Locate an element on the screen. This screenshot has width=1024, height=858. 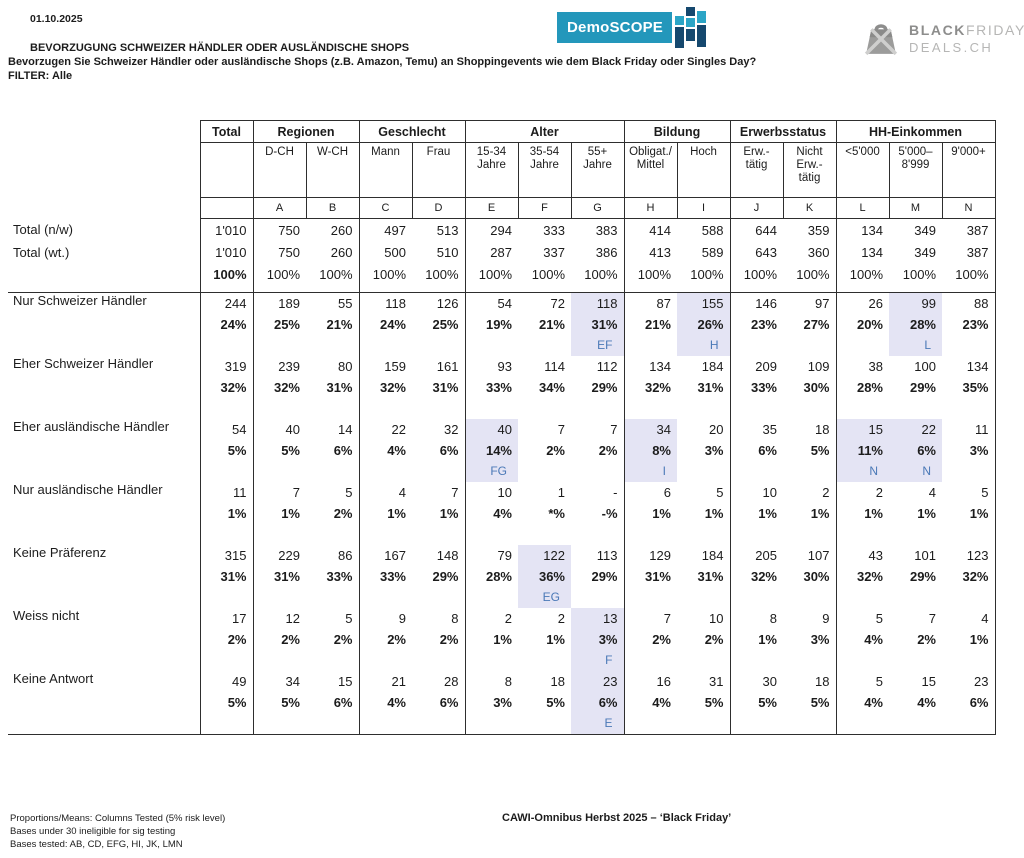
cell-count: 146 is located at coordinates (766, 303).